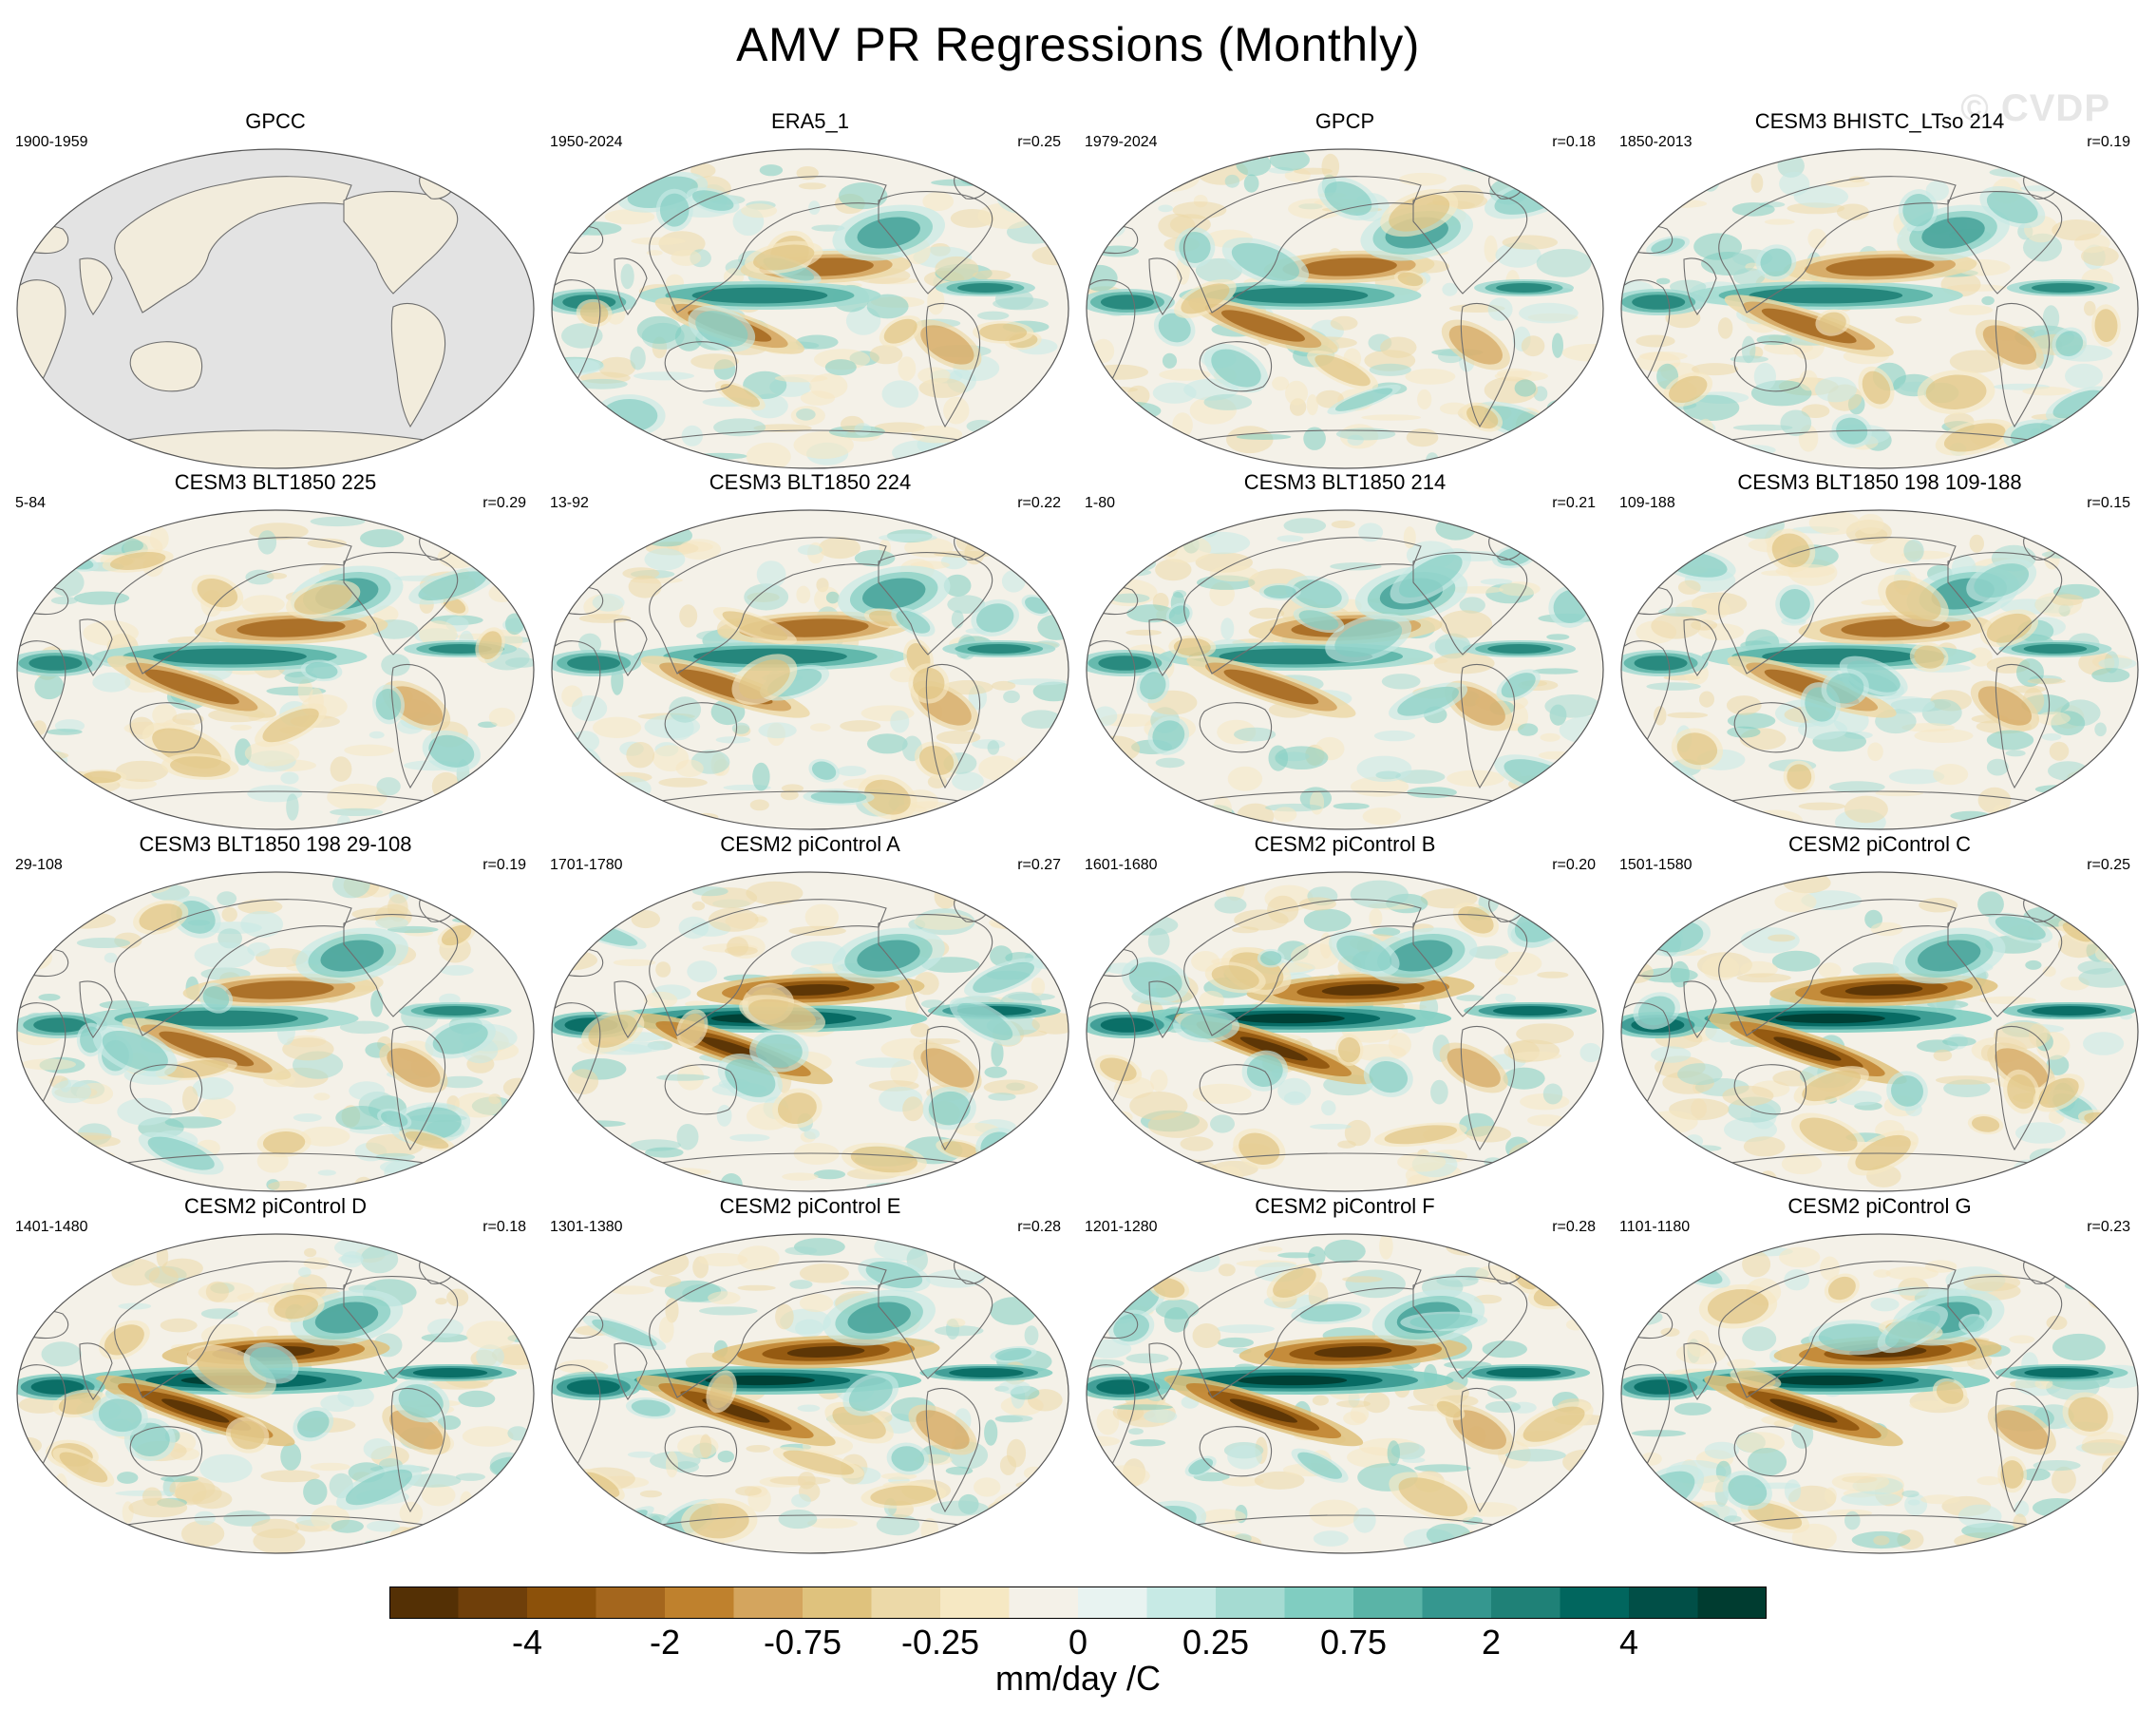 Image resolution: width=2156 pixels, height=1729 pixels. I want to click on panel-title: GPCP, so click(1345, 121).